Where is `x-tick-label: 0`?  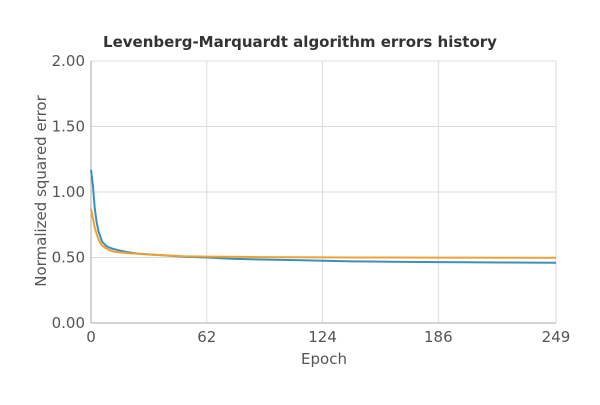 x-tick-label: 0 is located at coordinates (91, 337).